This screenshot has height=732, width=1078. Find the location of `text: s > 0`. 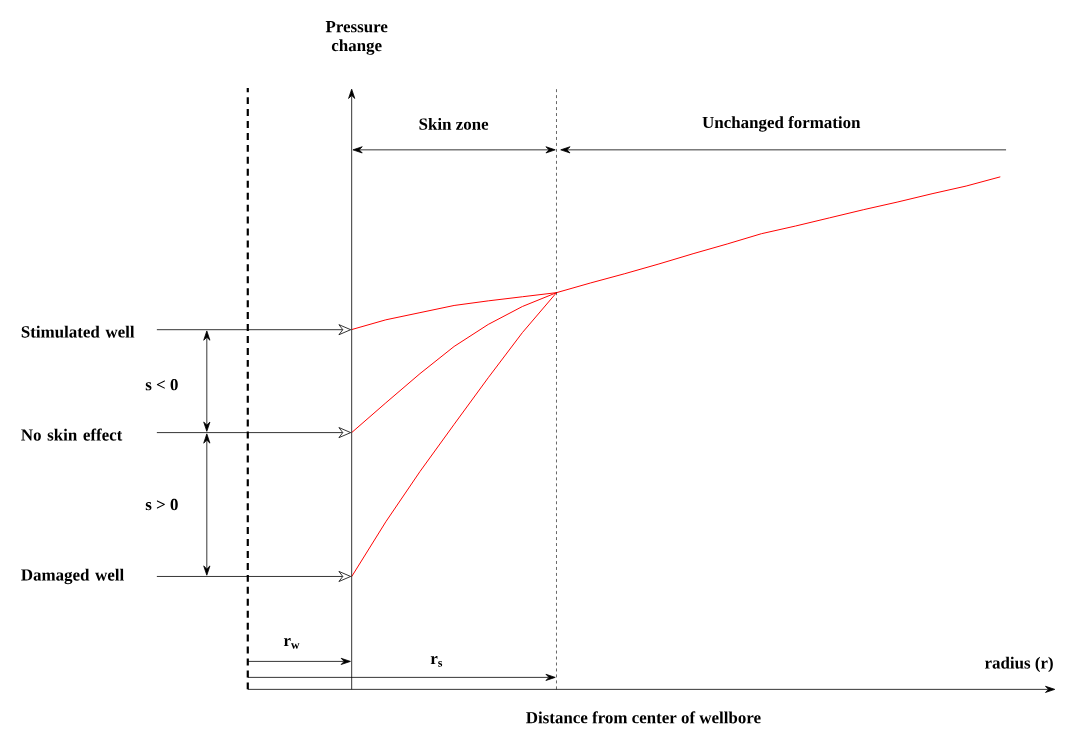

text: s > 0 is located at coordinates (161, 504).